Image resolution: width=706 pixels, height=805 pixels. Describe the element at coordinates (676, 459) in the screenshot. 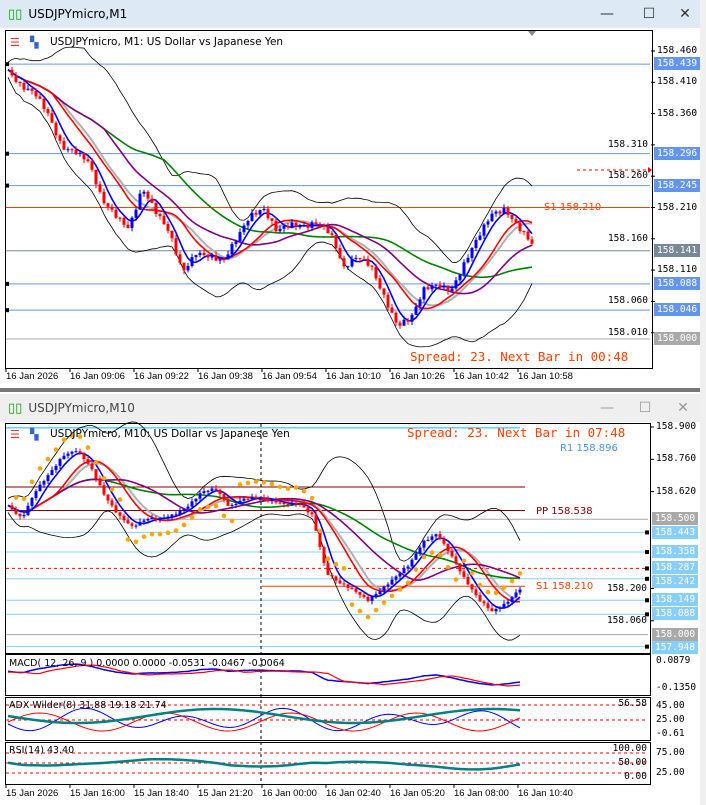

I see `price-axis-label: 158.760` at that location.